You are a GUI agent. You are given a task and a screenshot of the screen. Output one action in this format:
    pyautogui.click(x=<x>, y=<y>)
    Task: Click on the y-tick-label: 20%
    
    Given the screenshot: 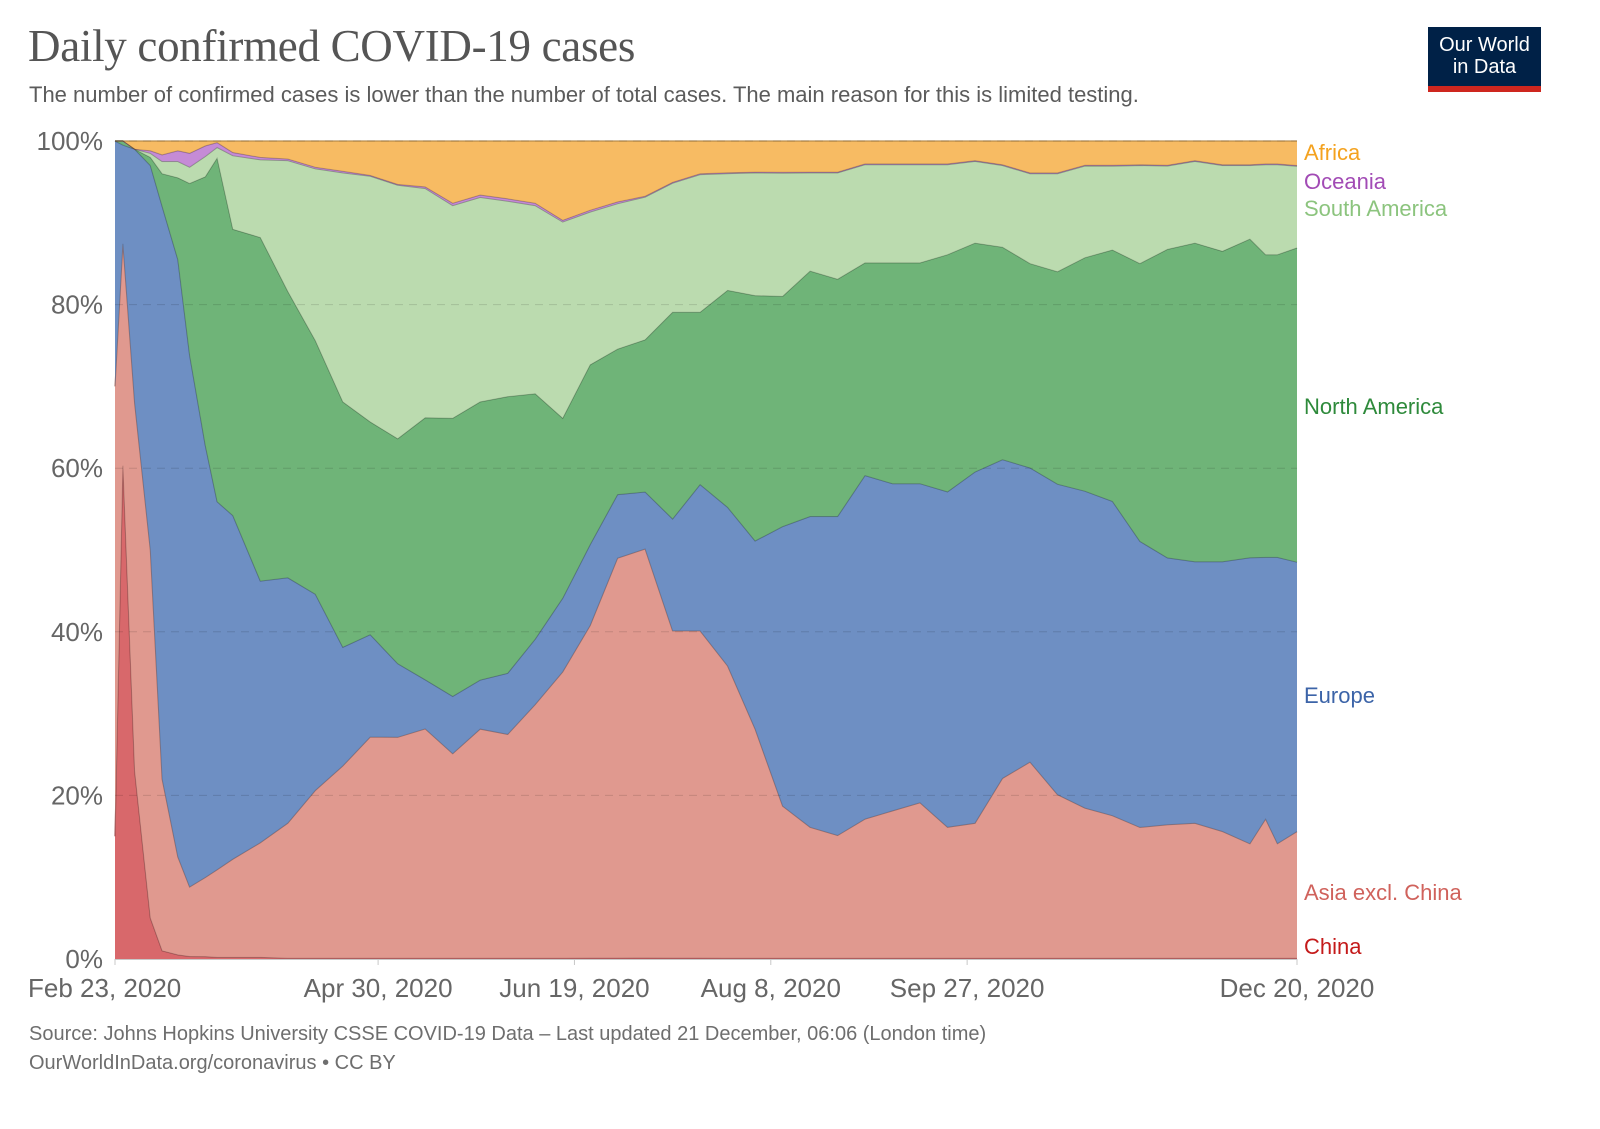 What is the action you would take?
    pyautogui.click(x=77, y=795)
    